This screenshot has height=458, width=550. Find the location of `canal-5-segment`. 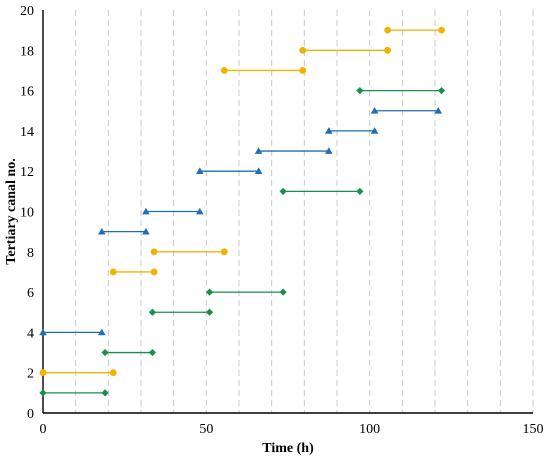

canal-5-segment is located at coordinates (181, 312).